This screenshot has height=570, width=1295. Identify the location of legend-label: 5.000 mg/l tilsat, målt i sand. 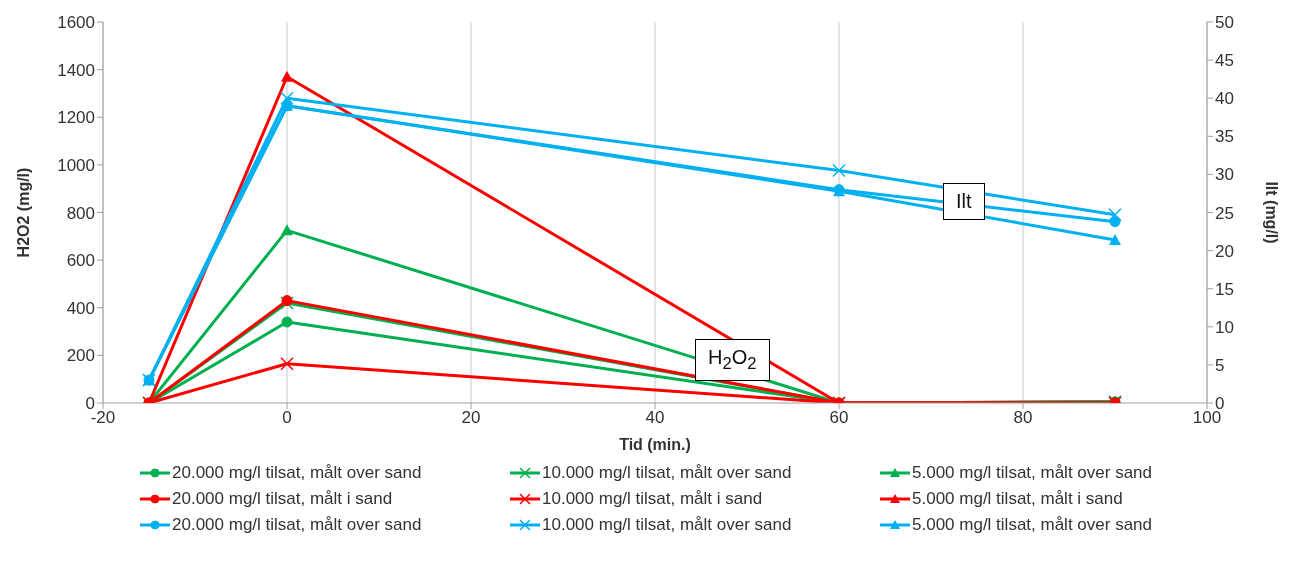
(1017, 499).